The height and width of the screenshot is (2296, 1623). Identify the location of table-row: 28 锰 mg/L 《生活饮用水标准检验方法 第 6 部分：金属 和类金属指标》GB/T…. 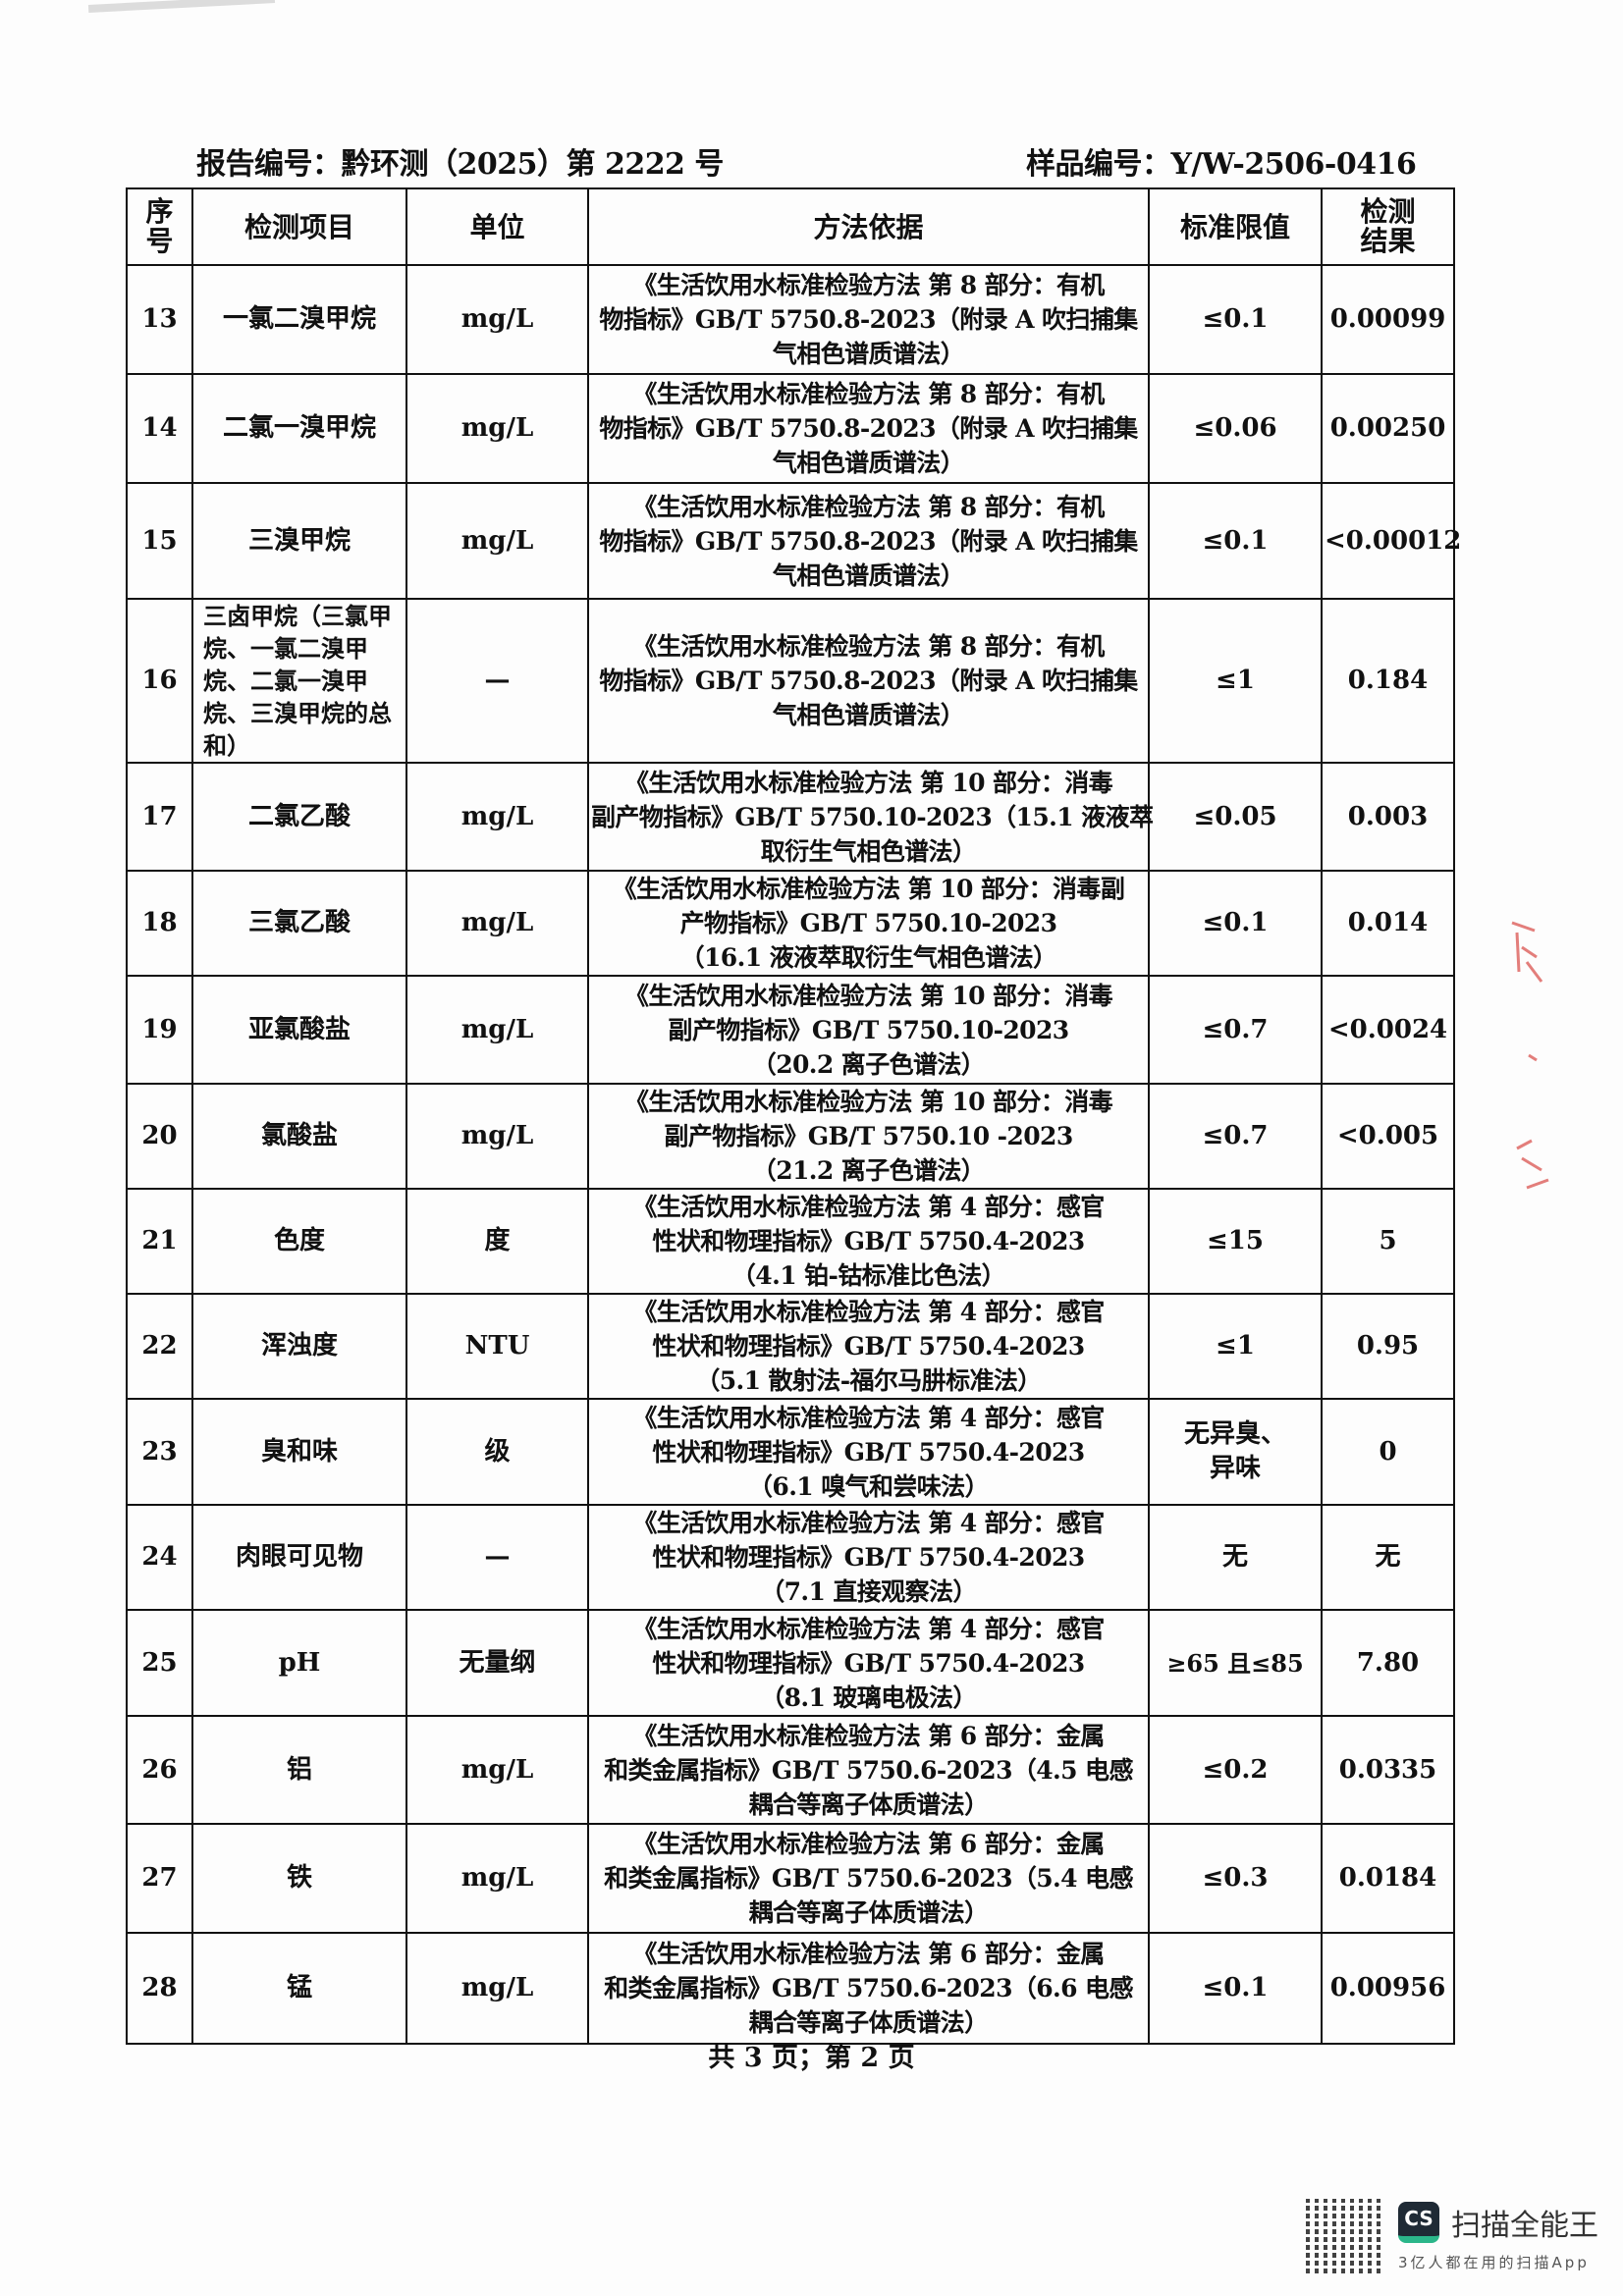
(790, 1988).